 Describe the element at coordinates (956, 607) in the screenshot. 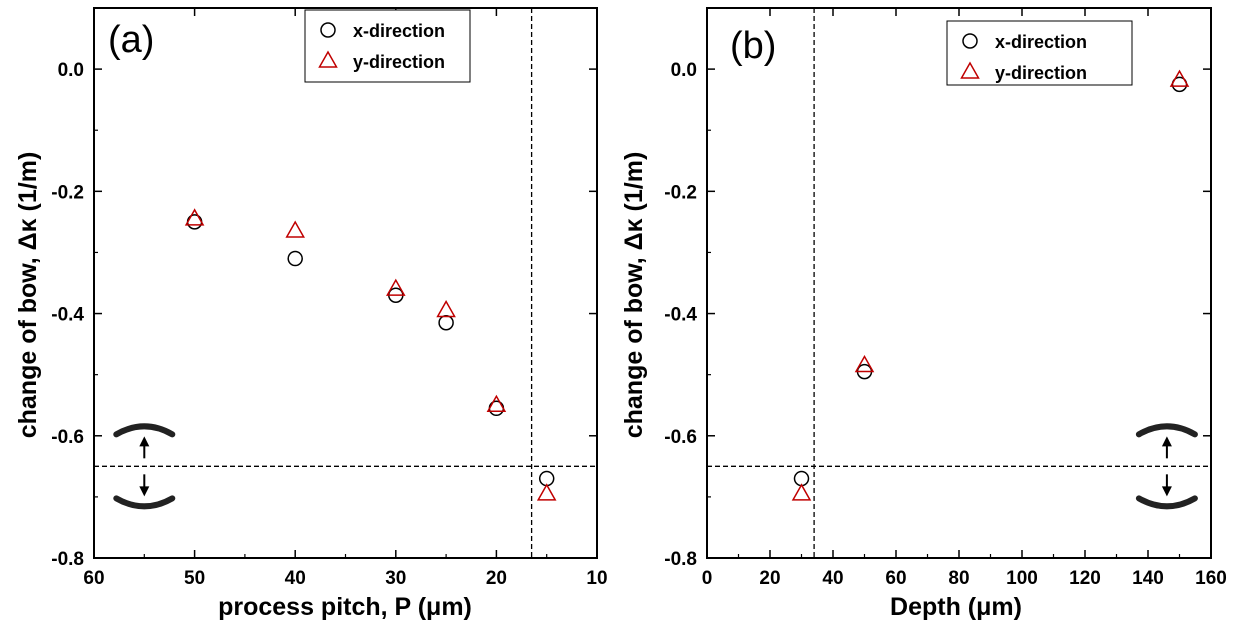

I see `x-axis-title: Depth (μm)` at that location.